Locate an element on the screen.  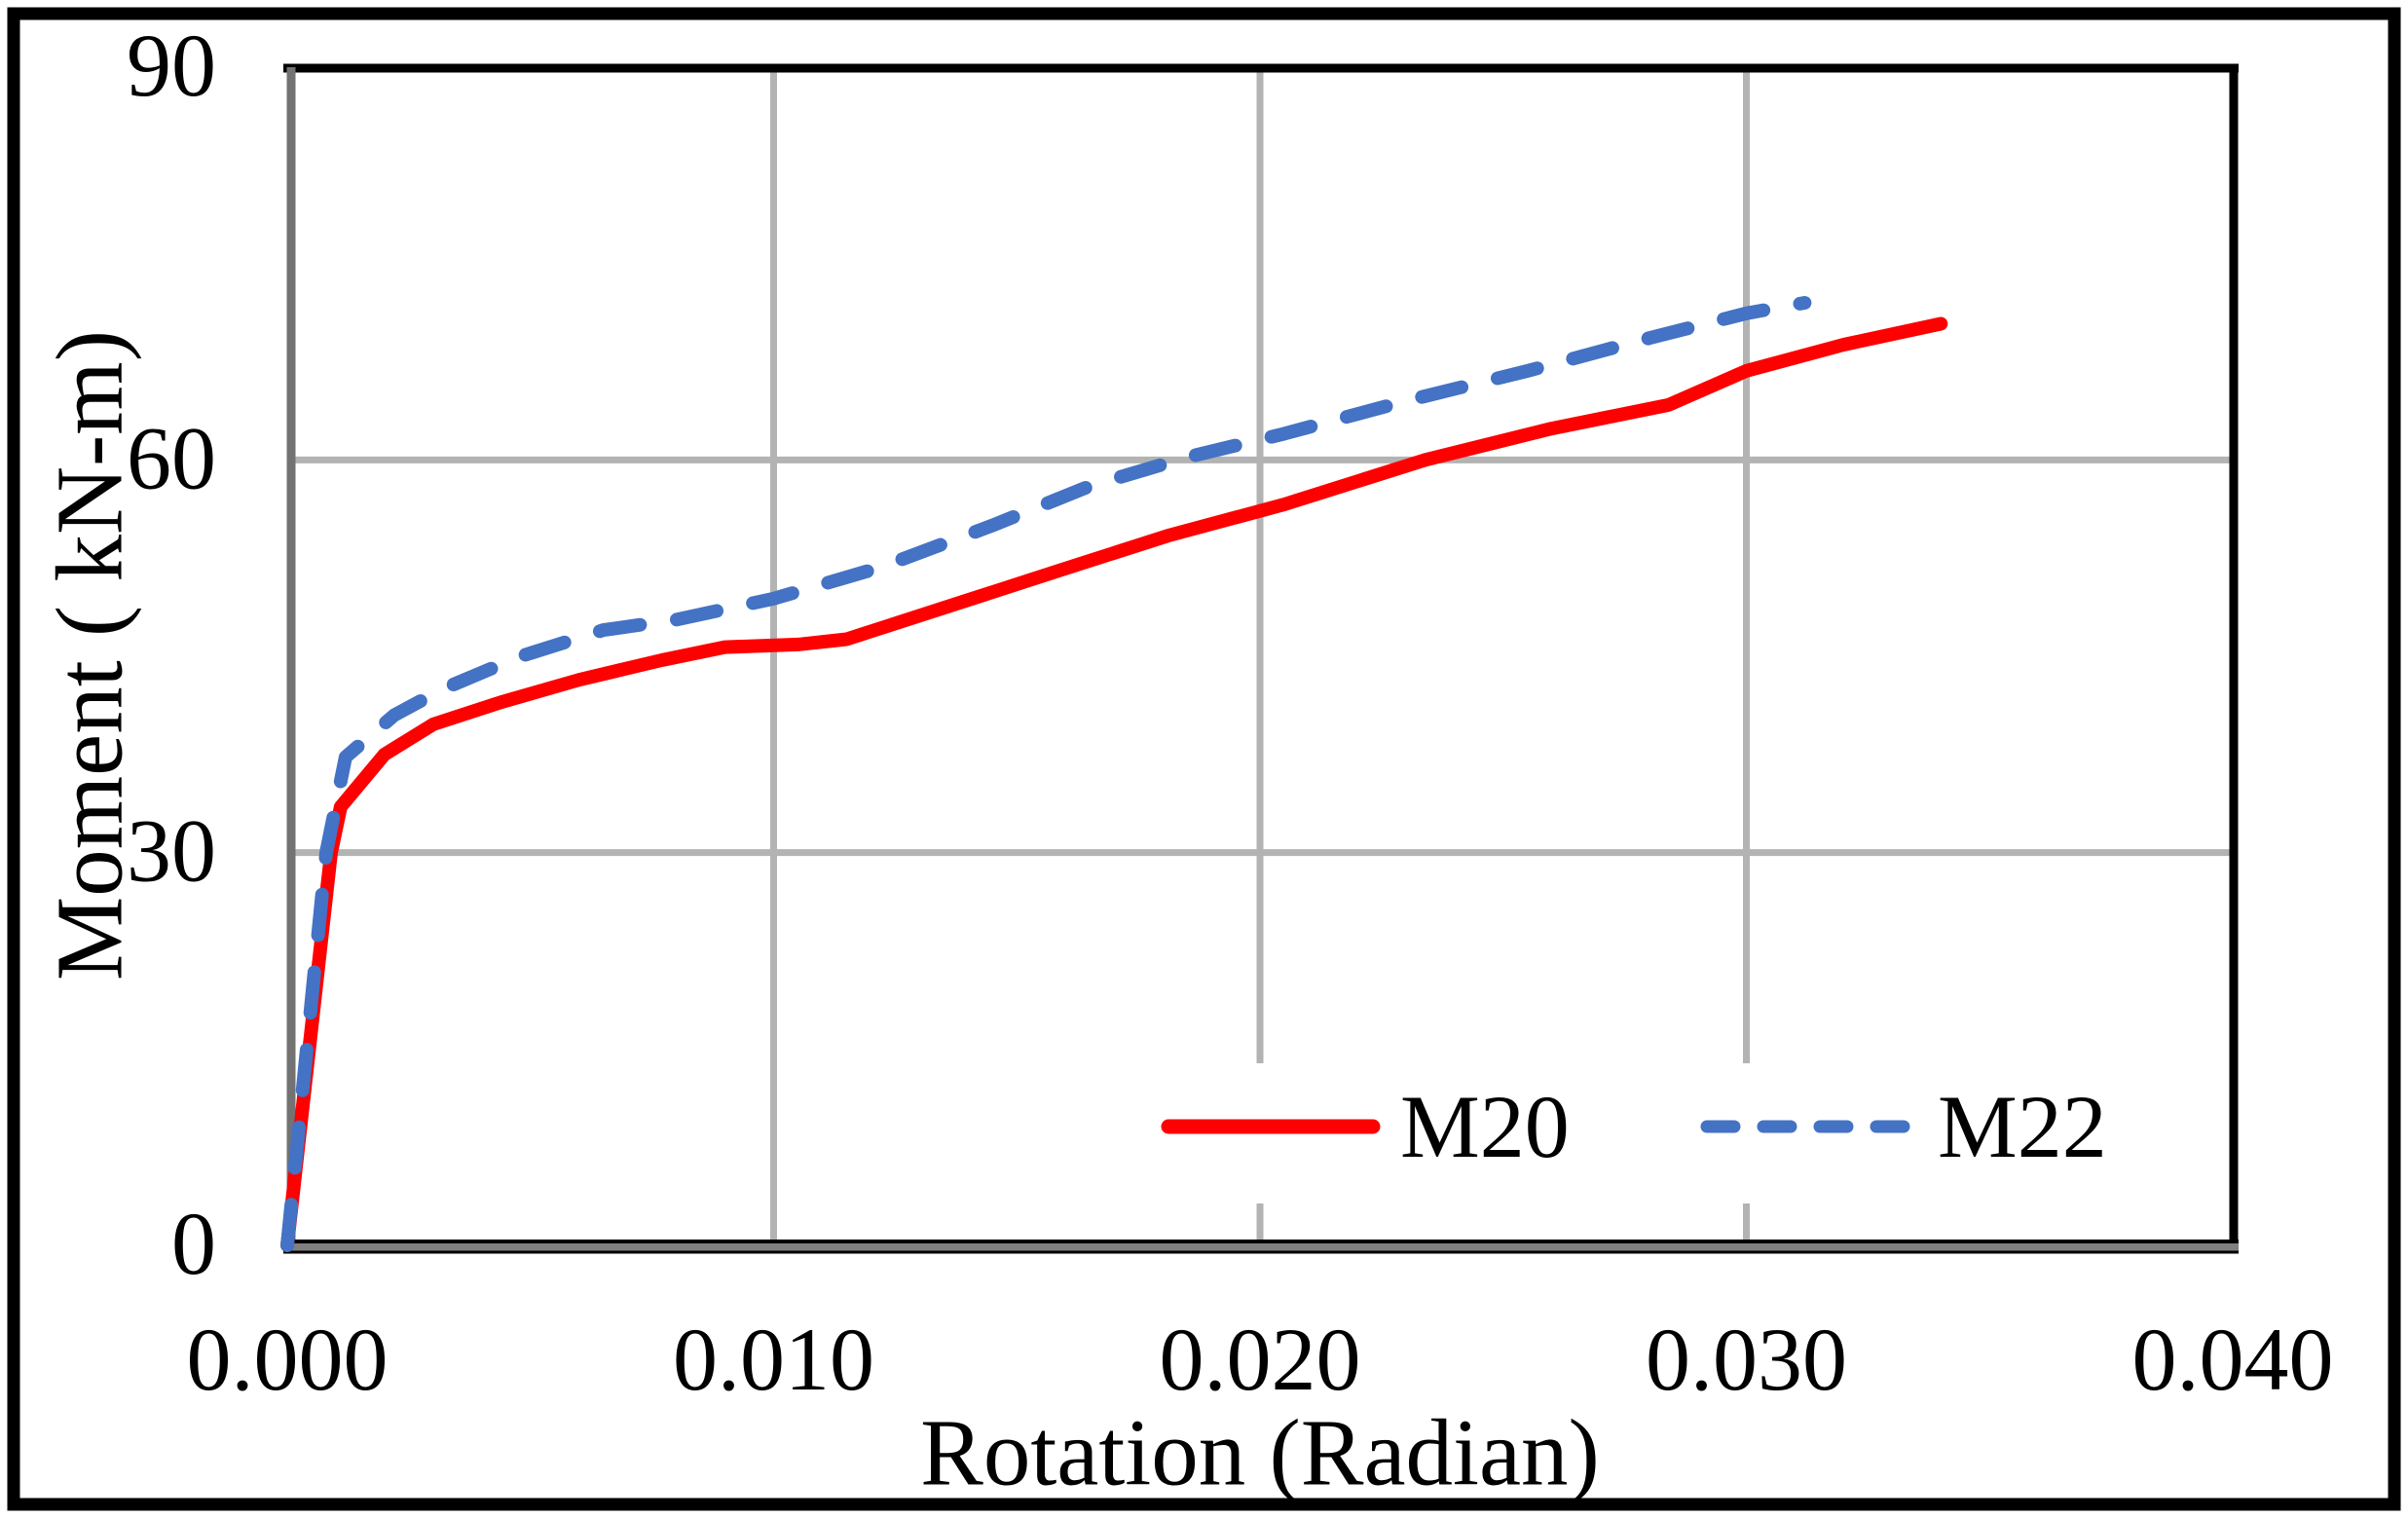
x-tick-label-0.000: 0.000 is located at coordinates (288, 1359).